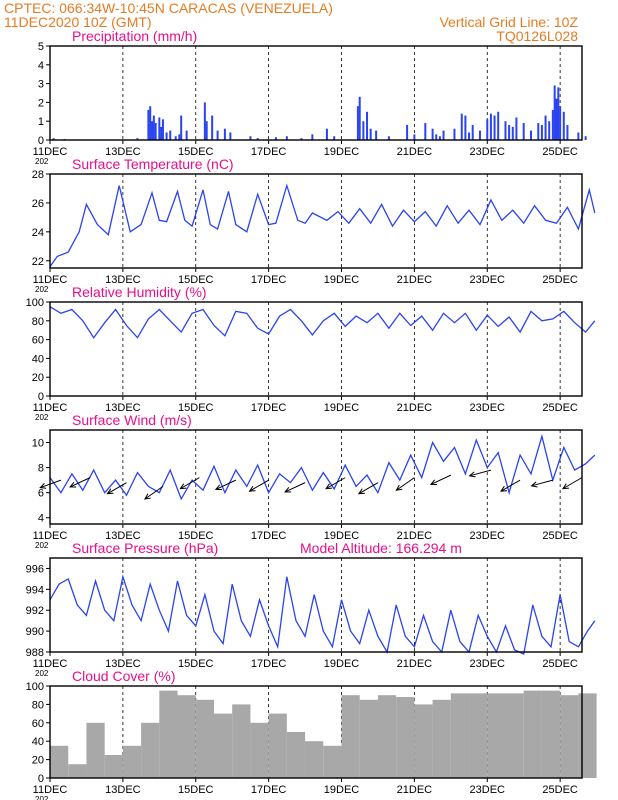  Describe the element at coordinates (41, 47) in the screenshot. I see `y-tick-label: 5` at that location.